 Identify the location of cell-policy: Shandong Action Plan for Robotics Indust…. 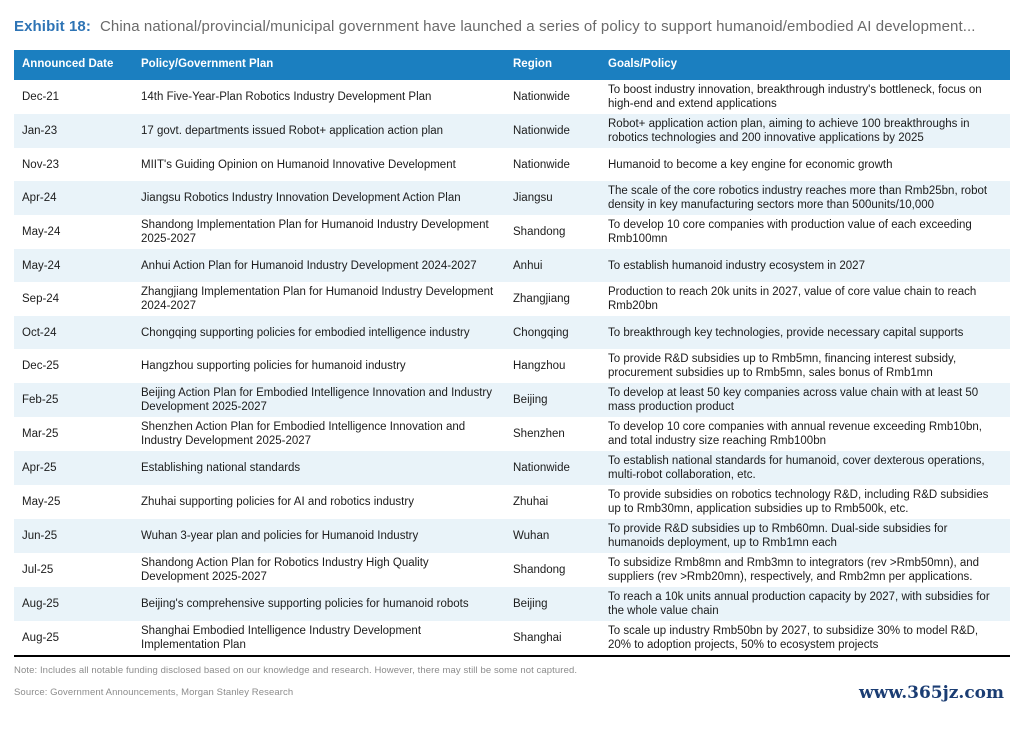
(285, 570).